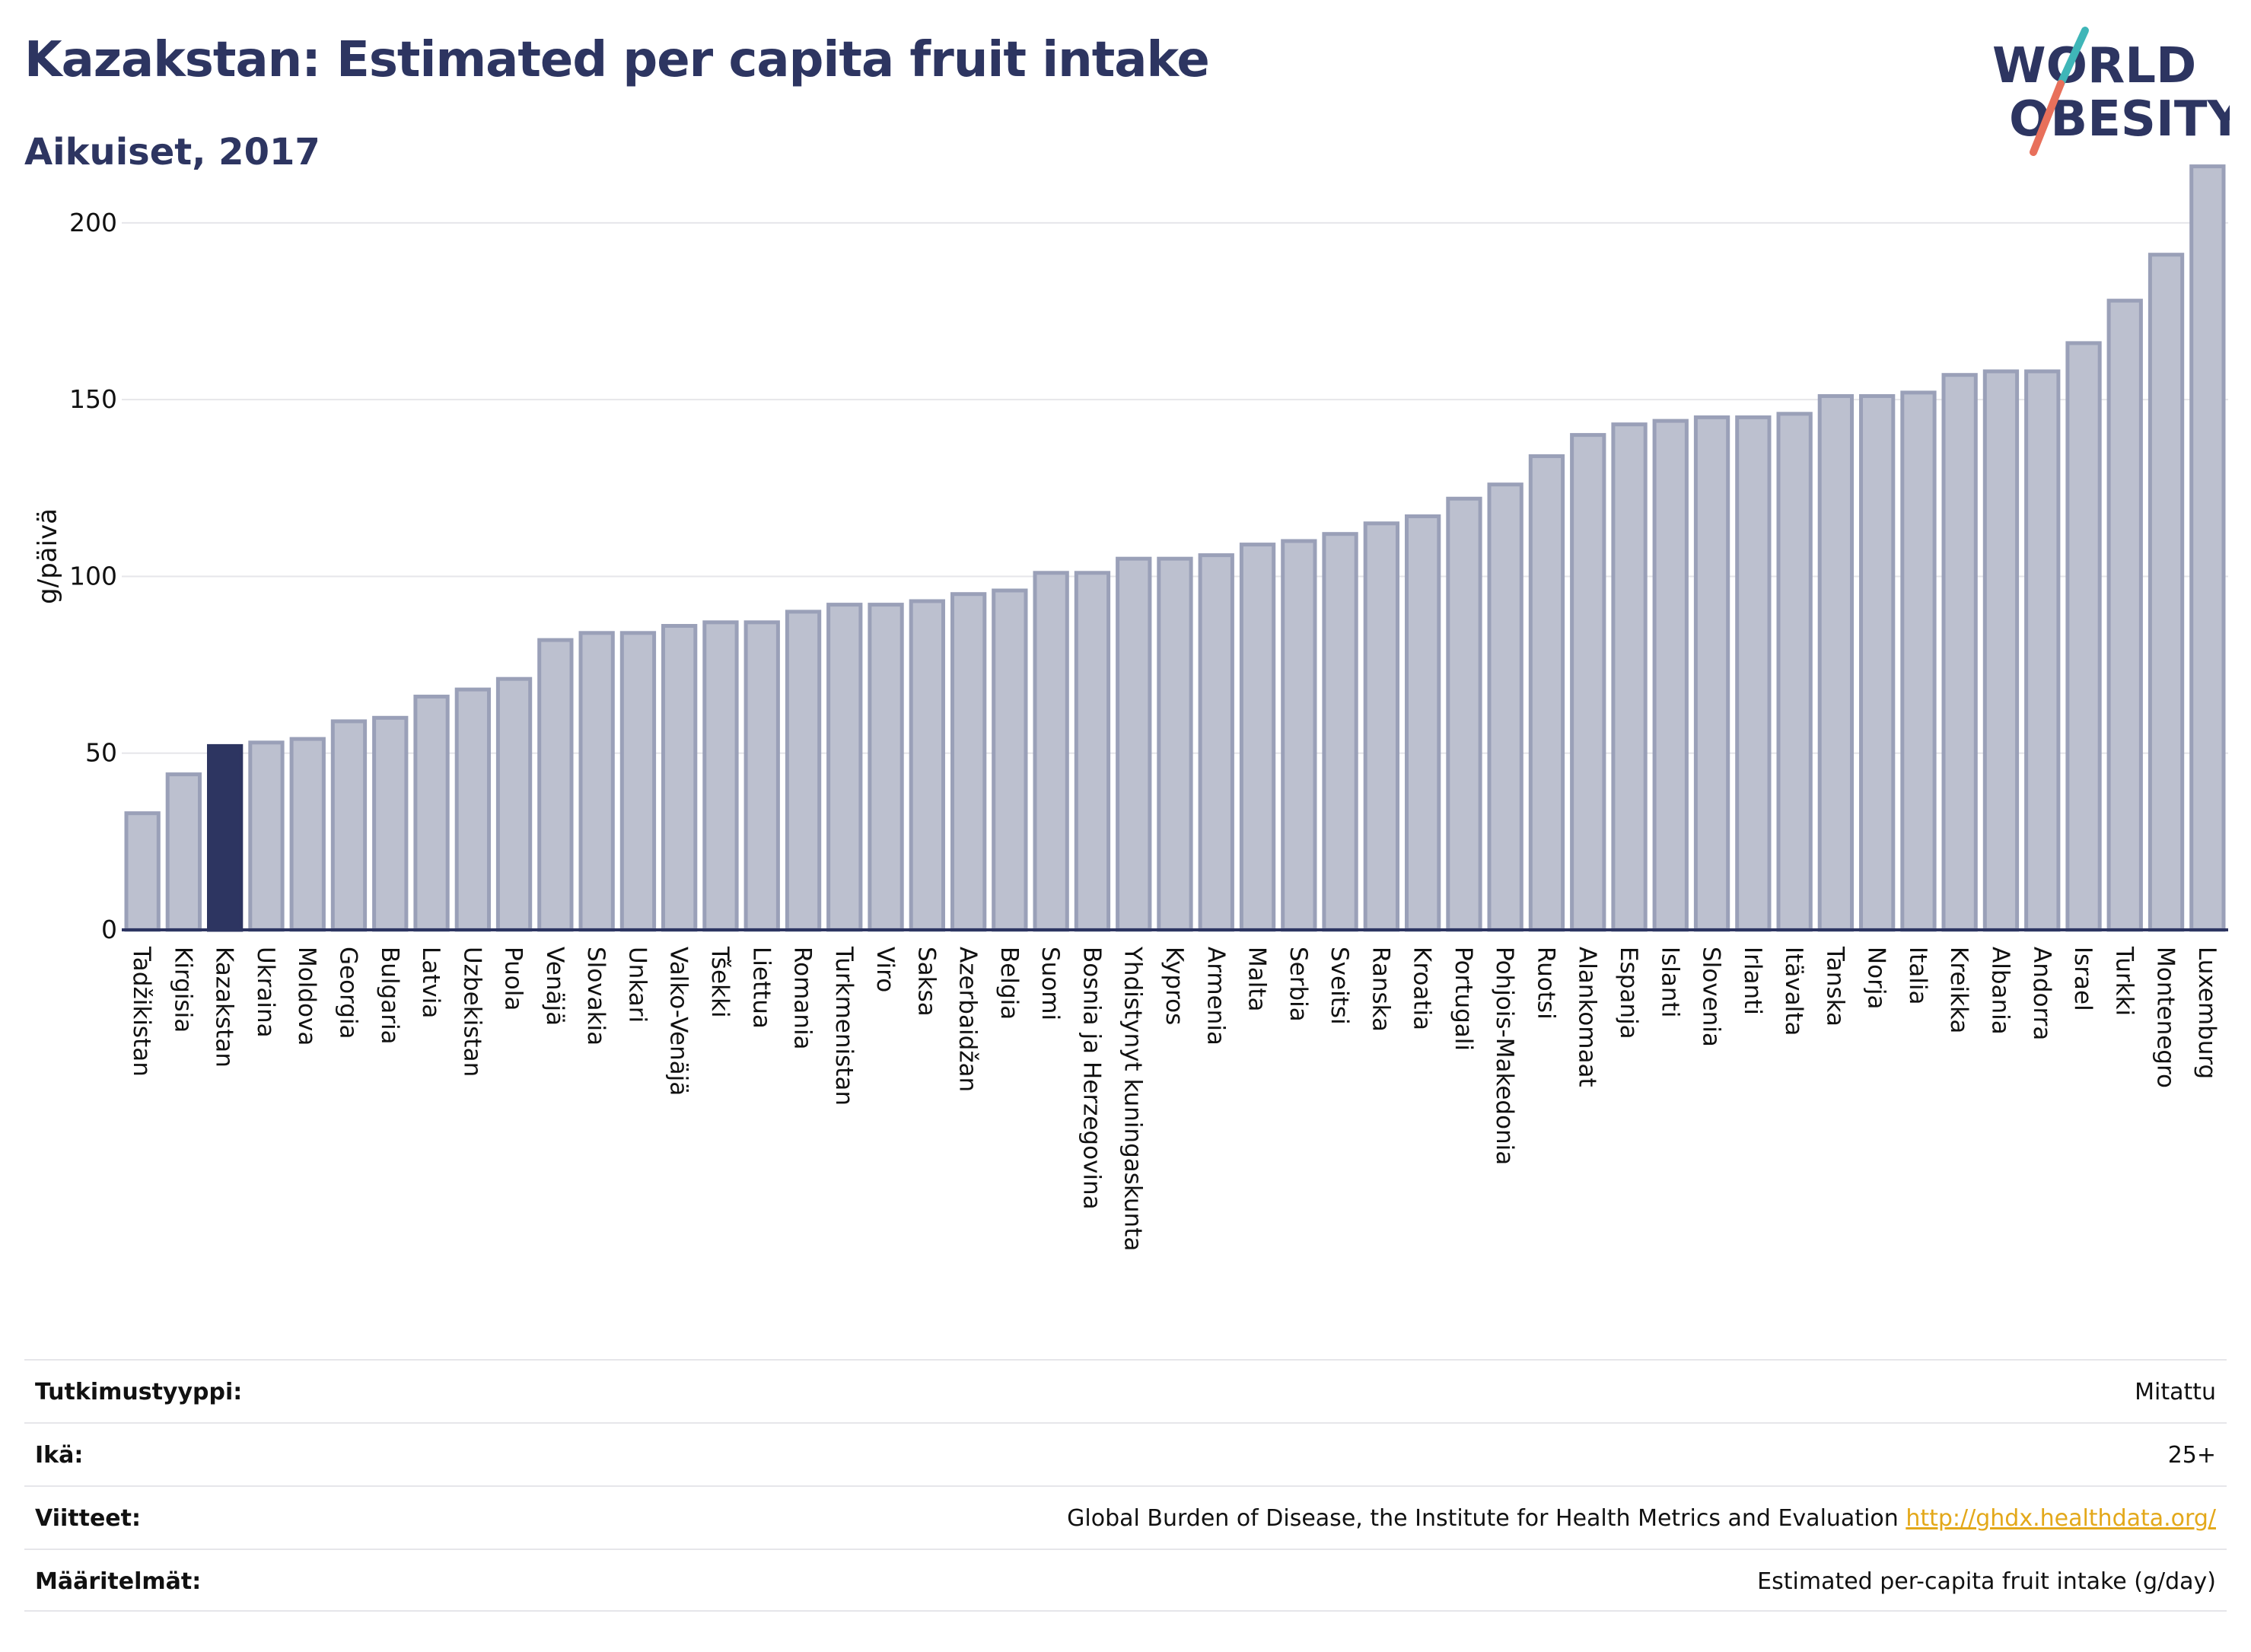 The width and height of the screenshot is (2251, 1652). What do you see at coordinates (1215, 996) in the screenshot?
I see `x-tick-label: Armenia` at bounding box center [1215, 996].